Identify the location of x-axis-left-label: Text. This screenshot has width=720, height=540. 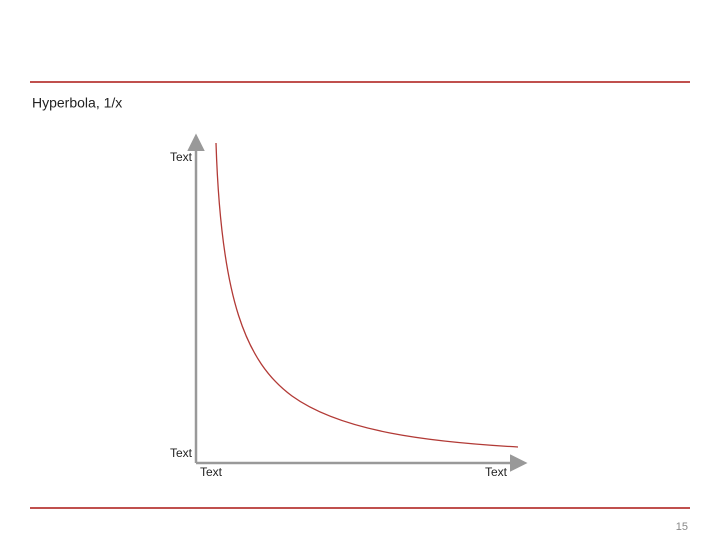
(211, 472).